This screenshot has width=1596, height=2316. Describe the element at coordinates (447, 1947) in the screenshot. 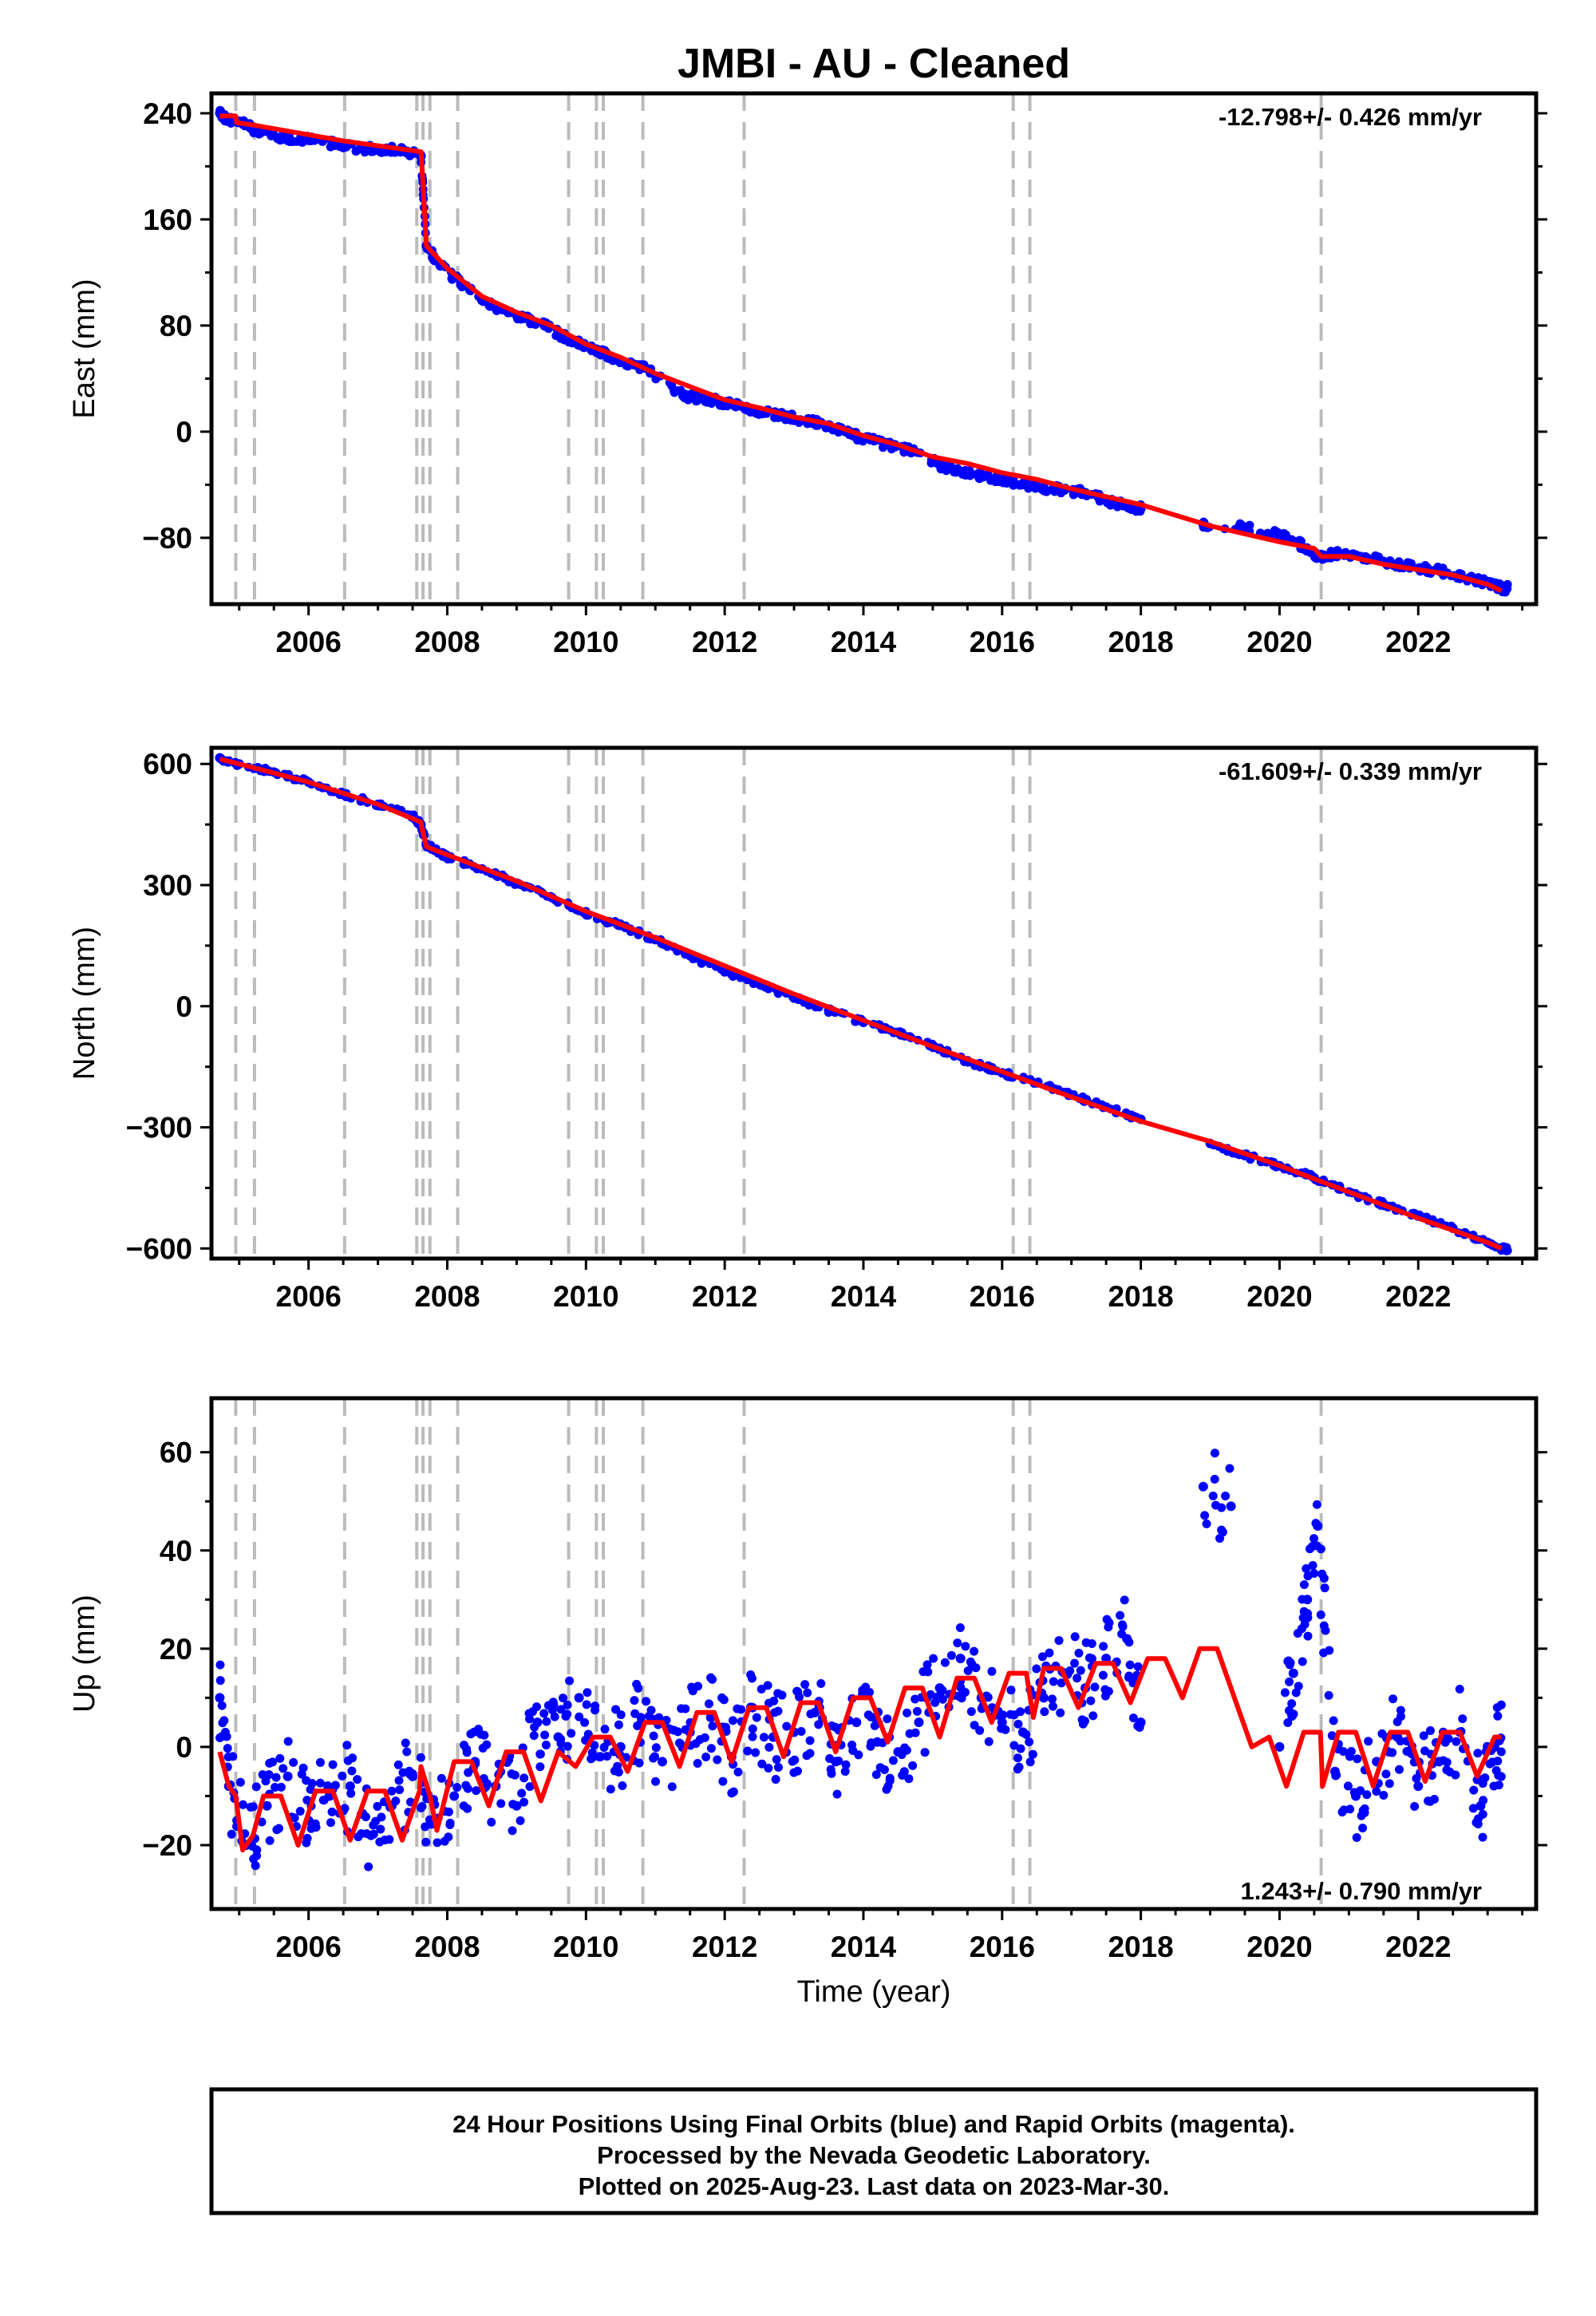

I see `x-tick-label: 2008` at that location.